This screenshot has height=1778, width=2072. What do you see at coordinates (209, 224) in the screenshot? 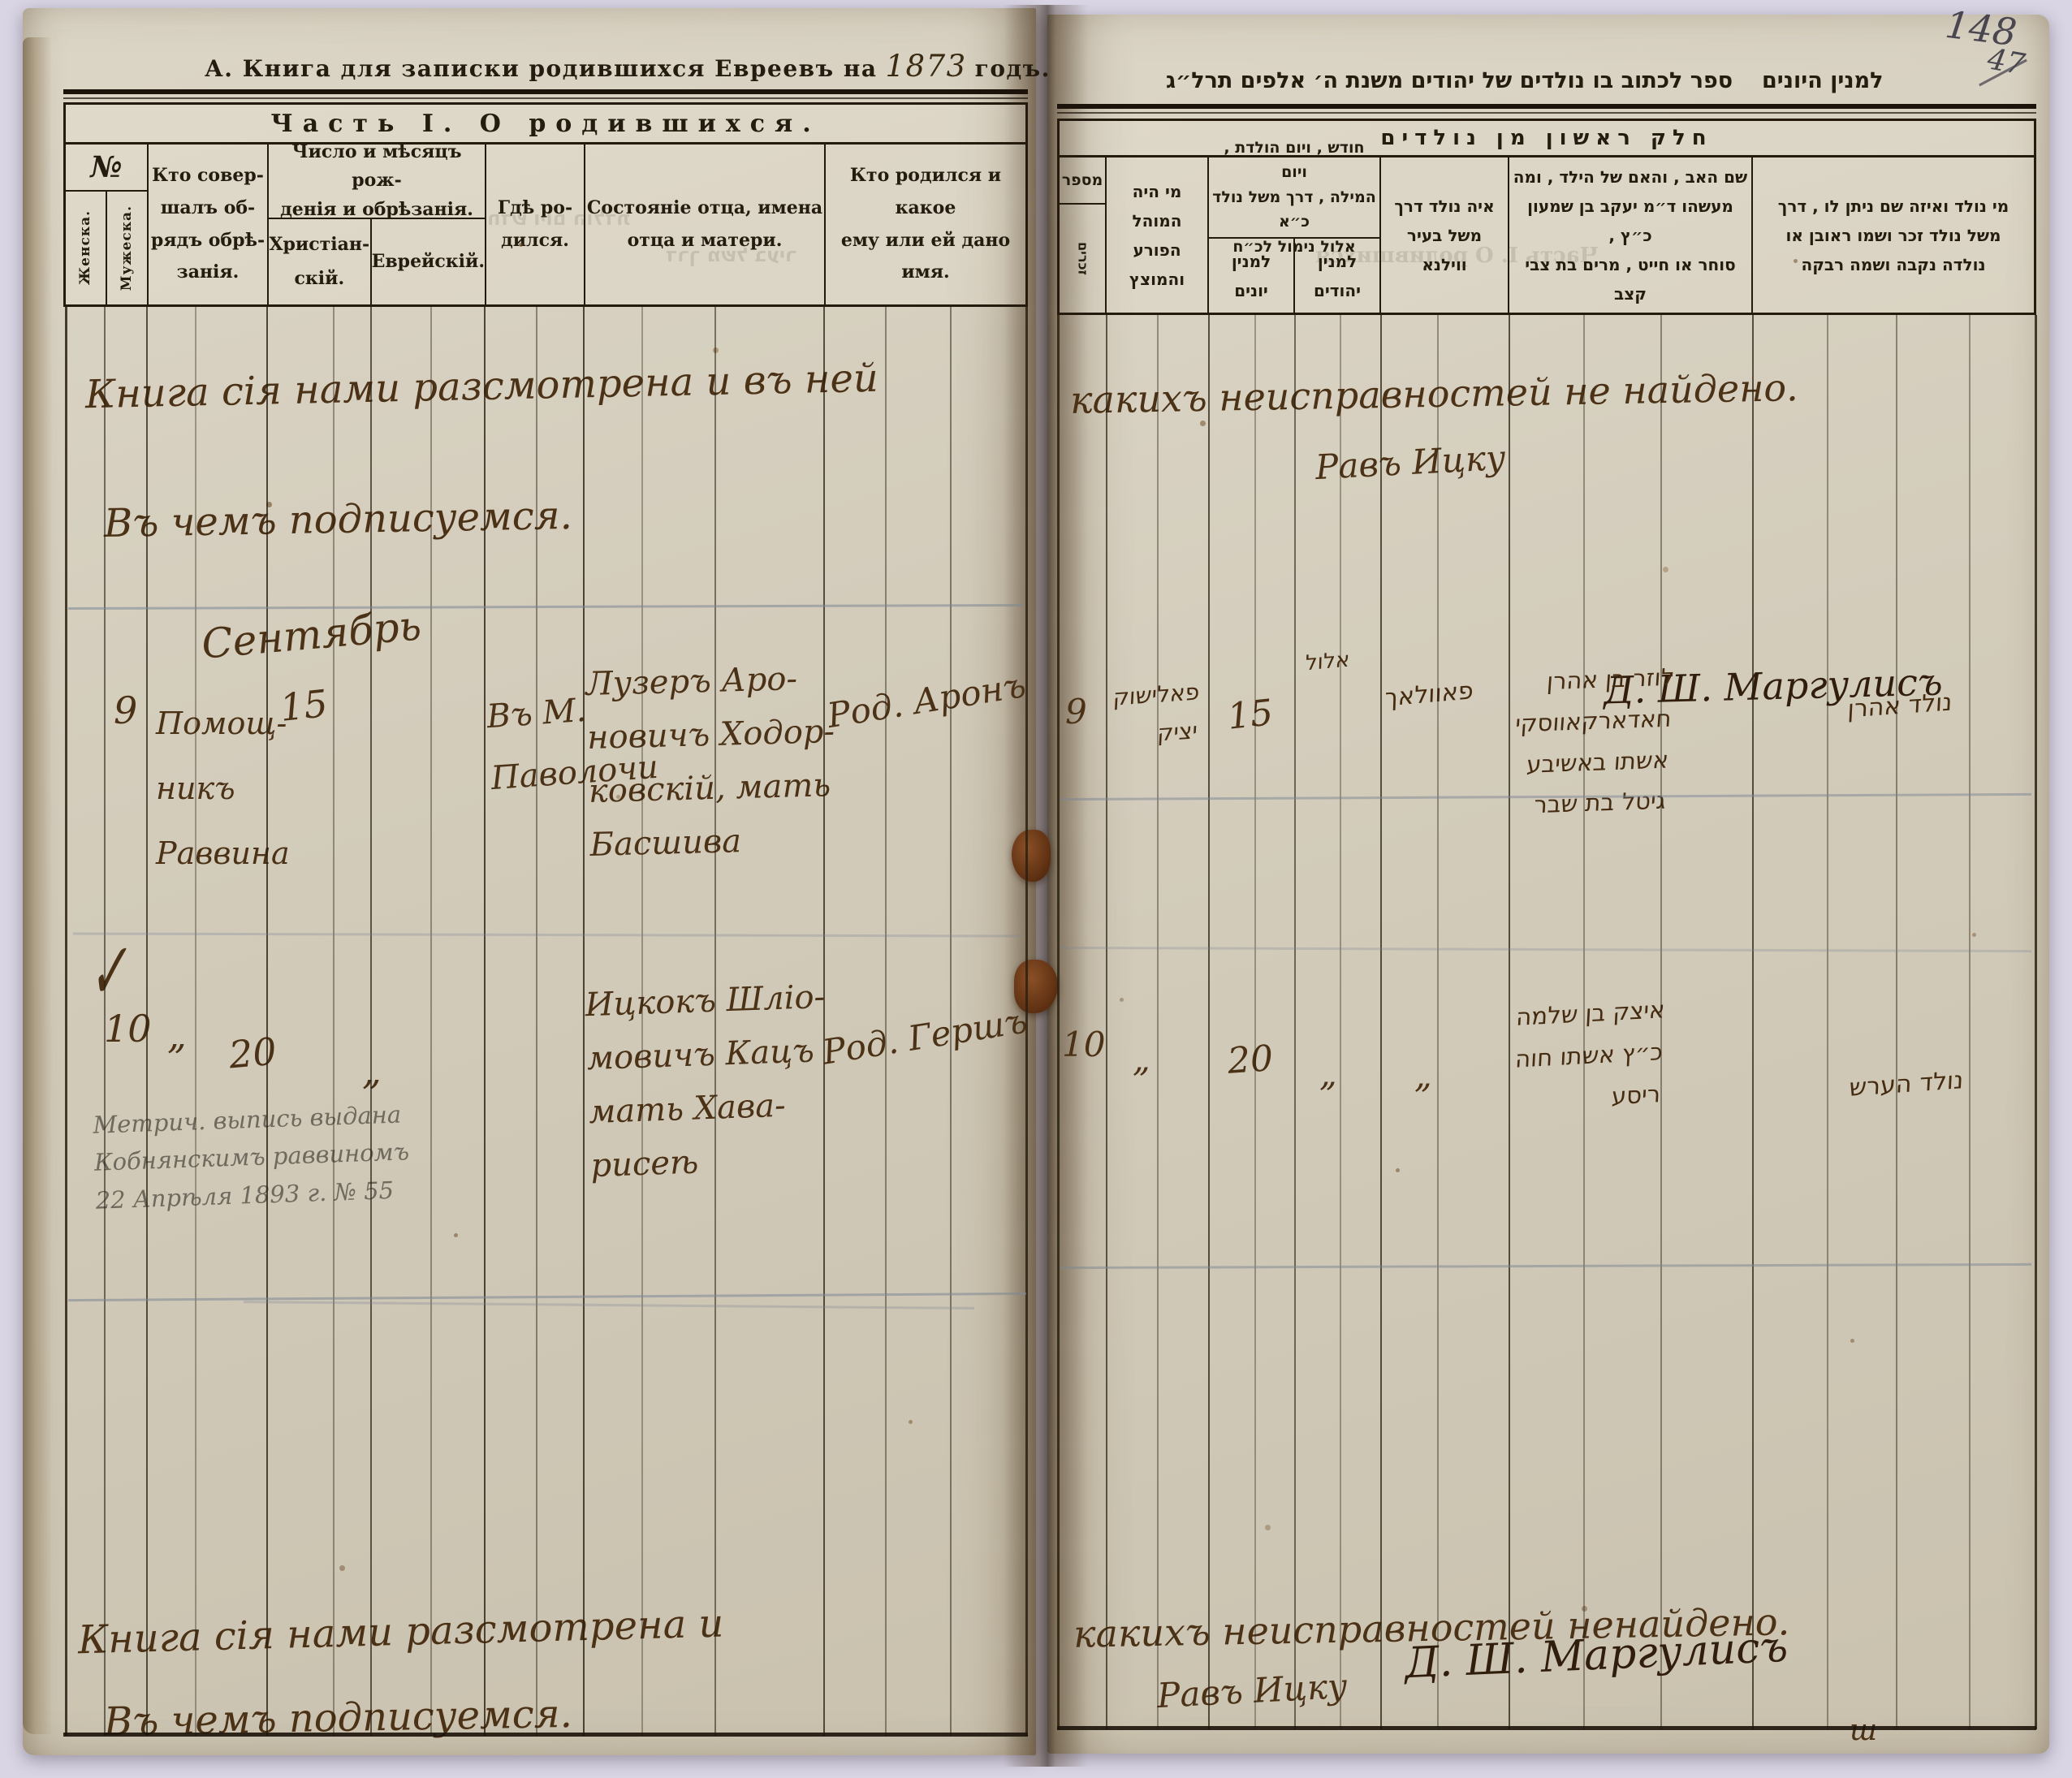
I see `column-circumciser: Кто совер- шалъ об- рядъ обрѣ- занія.` at bounding box center [209, 224].